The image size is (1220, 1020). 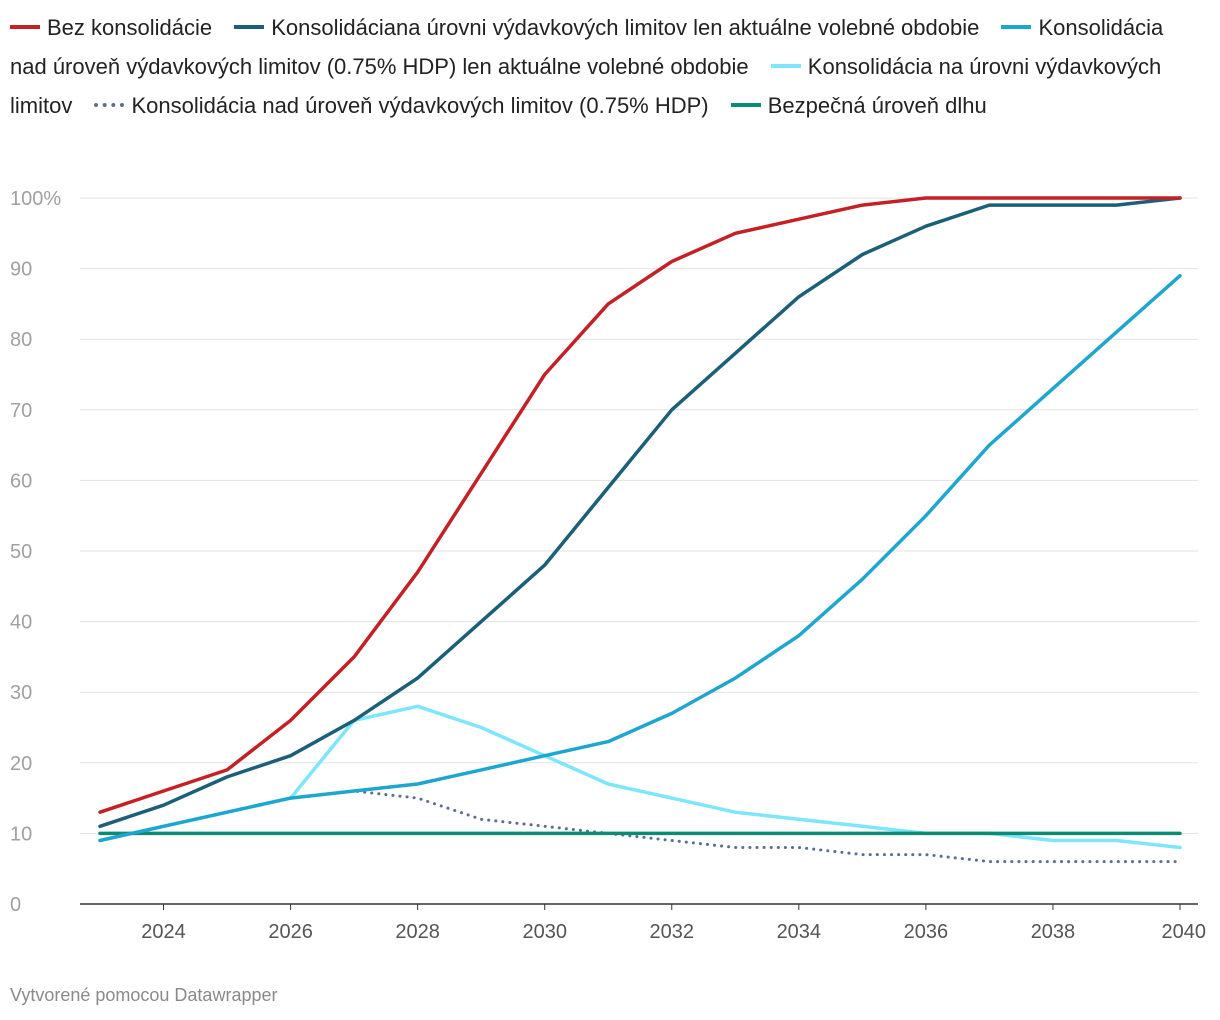 What do you see at coordinates (21, 411) in the screenshot?
I see `y-tick-label: 70` at bounding box center [21, 411].